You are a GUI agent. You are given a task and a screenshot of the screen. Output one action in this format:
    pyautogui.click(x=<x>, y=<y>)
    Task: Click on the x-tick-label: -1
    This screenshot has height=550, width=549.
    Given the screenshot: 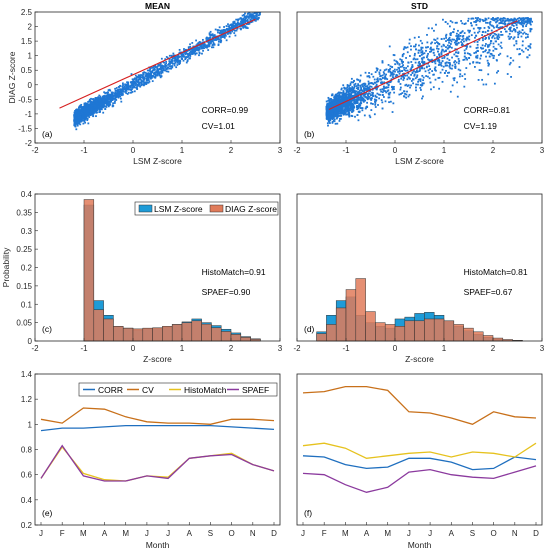 What is the action you would take?
    pyautogui.click(x=84, y=150)
    